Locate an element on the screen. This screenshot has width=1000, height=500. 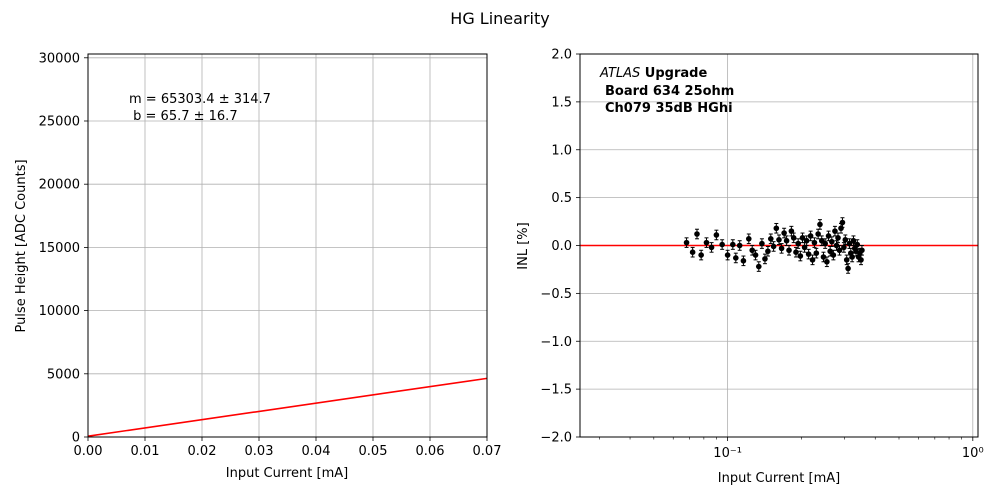
left-y-tick-label: 25000 is located at coordinates (59, 121).